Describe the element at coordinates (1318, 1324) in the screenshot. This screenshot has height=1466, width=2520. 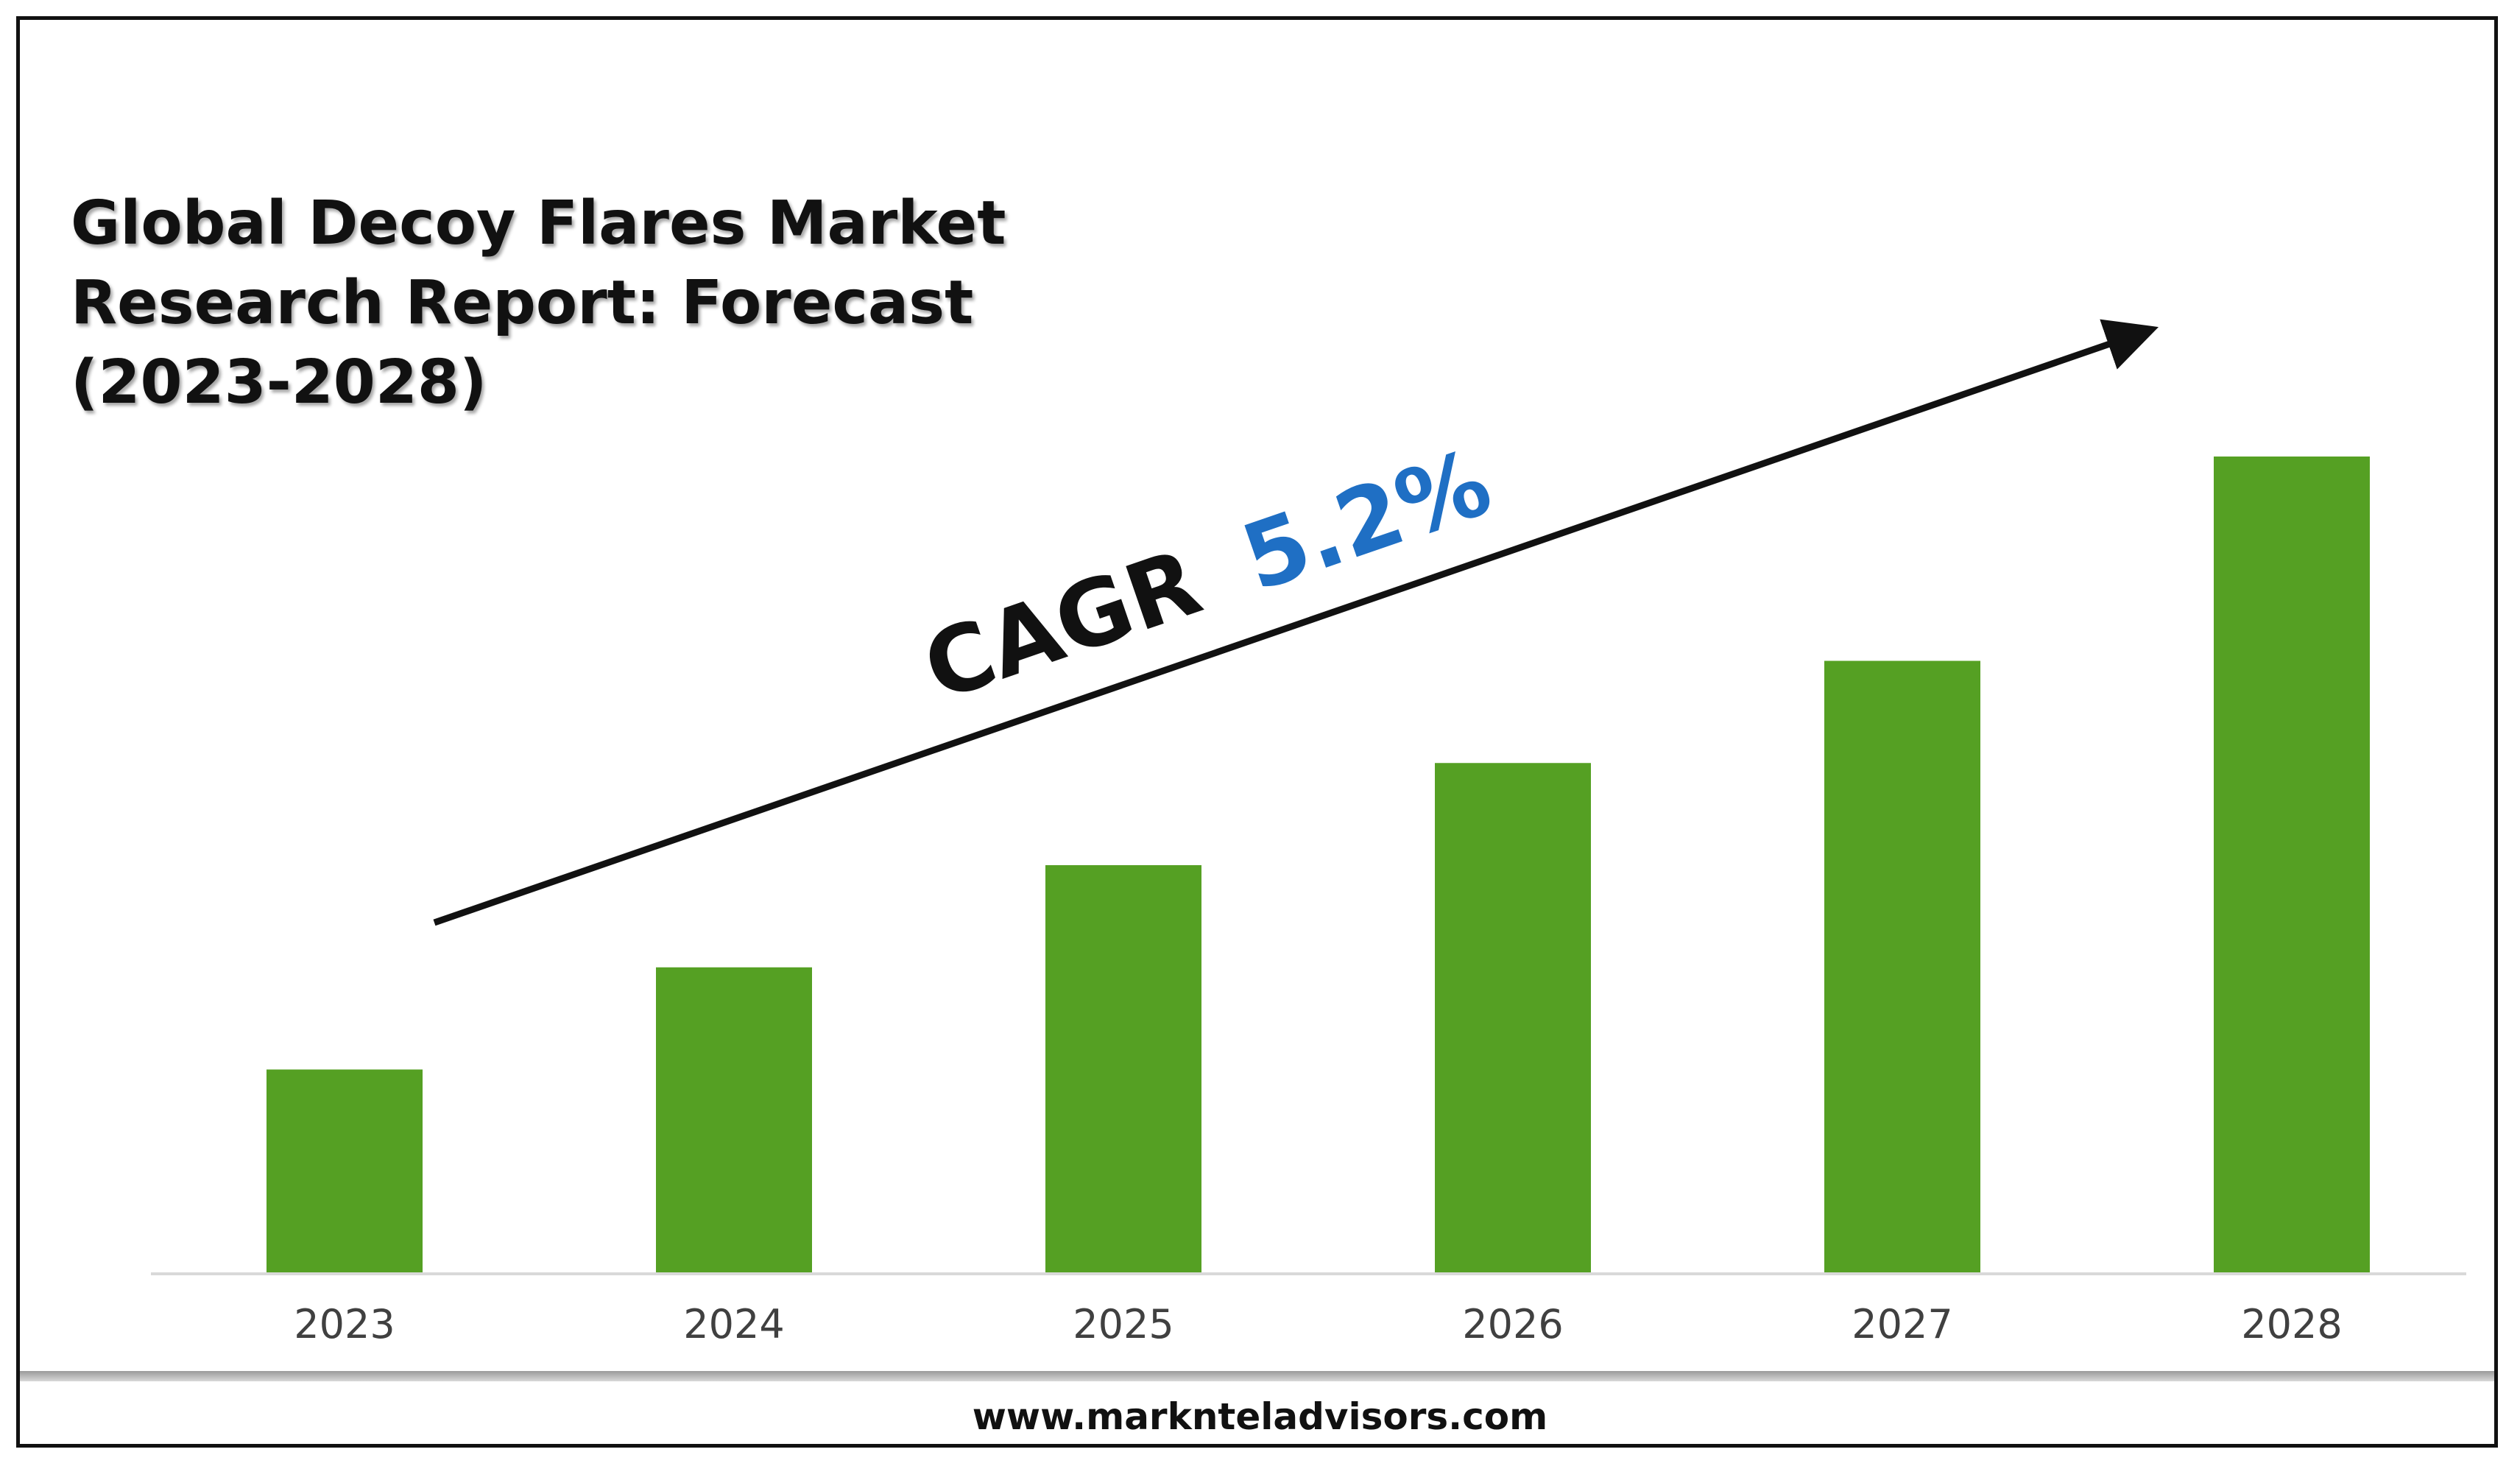
I see `x-tick-labels: 2023 2024 2025 2026 2027 2028` at that location.